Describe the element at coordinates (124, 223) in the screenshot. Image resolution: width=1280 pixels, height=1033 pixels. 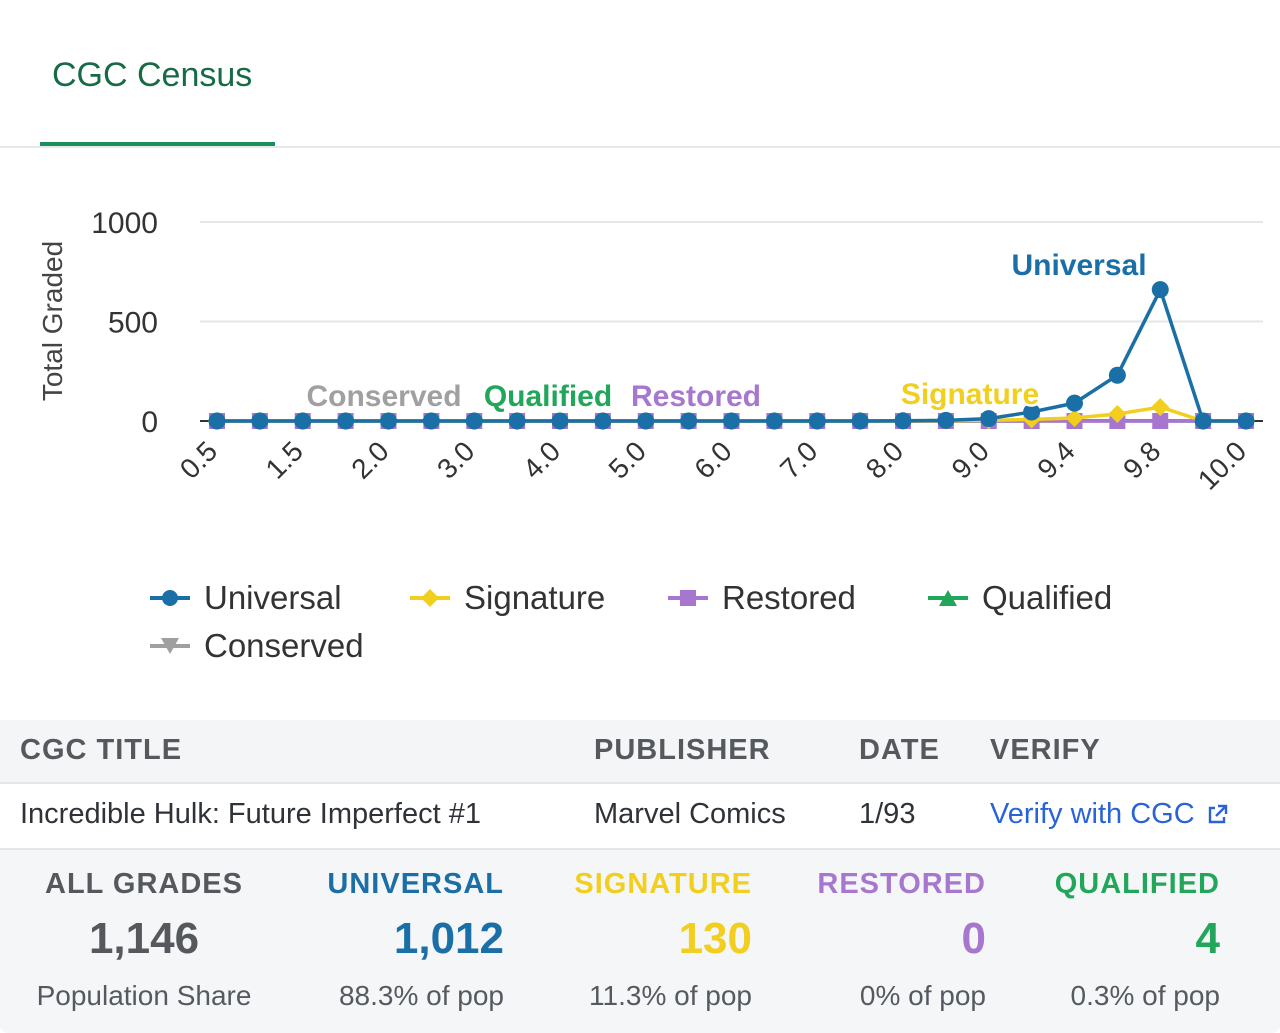
I see `y-tick-label: 1000` at that location.